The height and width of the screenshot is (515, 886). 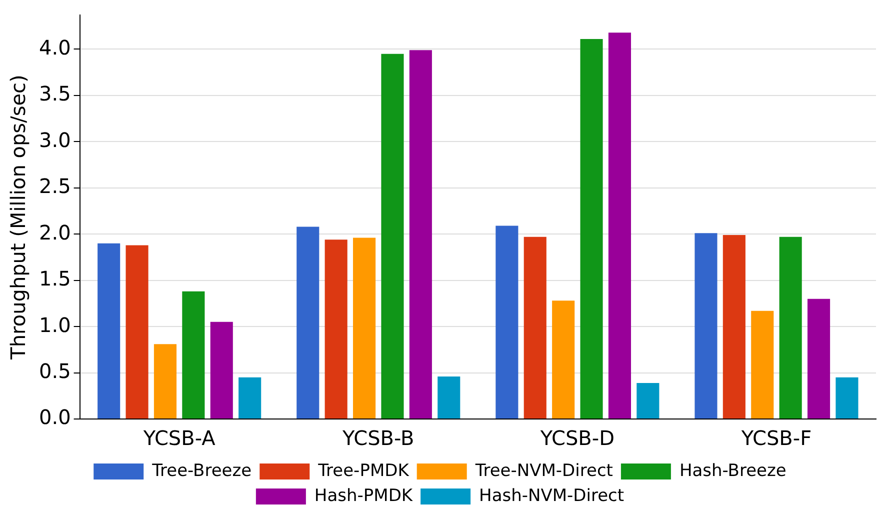 I want to click on legend-label: Hash-Breeze, so click(x=732, y=470).